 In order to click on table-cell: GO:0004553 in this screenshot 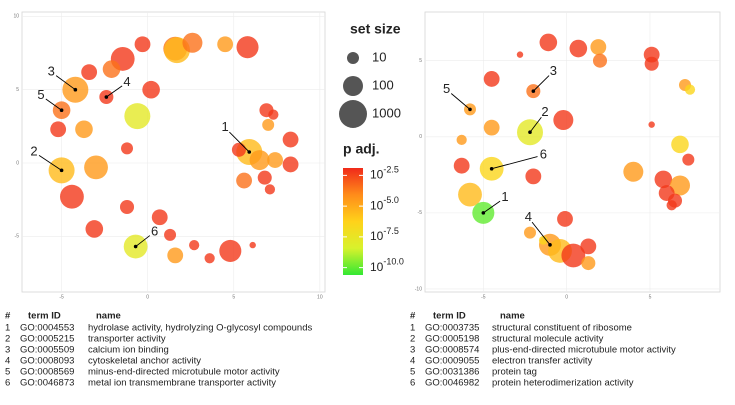, I will do `click(47, 328)`.